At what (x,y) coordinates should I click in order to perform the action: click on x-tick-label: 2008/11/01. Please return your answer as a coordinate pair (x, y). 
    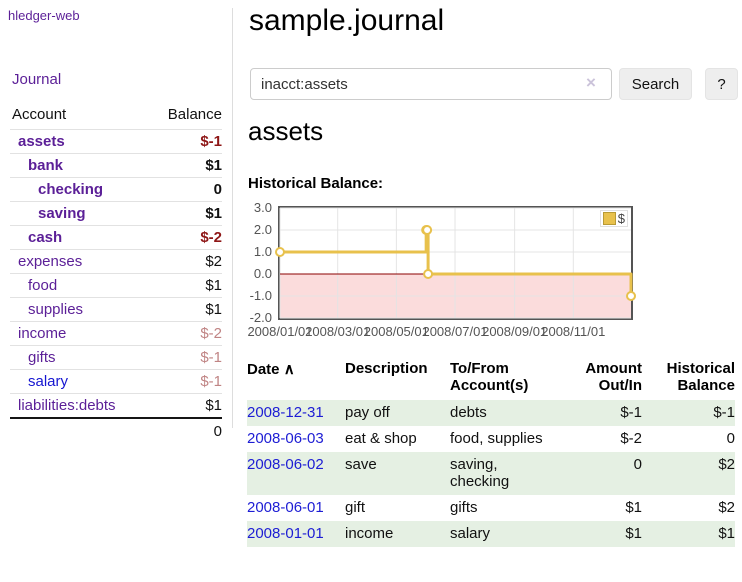
    Looking at the image, I should click on (573, 331).